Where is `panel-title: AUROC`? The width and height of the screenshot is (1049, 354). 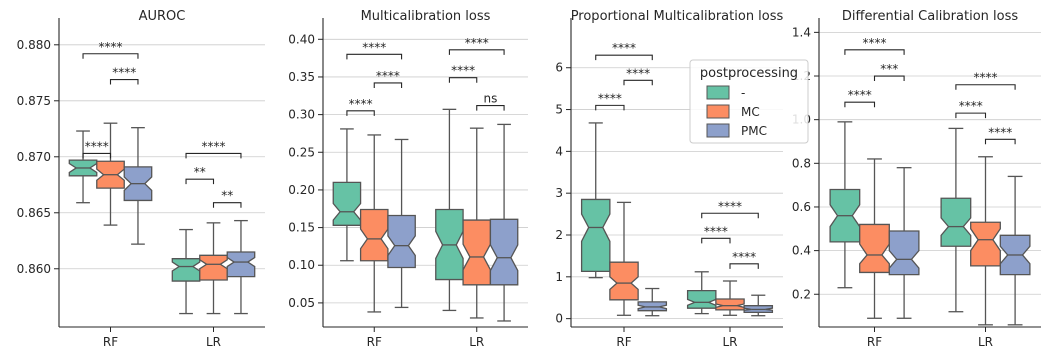 panel-title: AUROC is located at coordinates (162, 16).